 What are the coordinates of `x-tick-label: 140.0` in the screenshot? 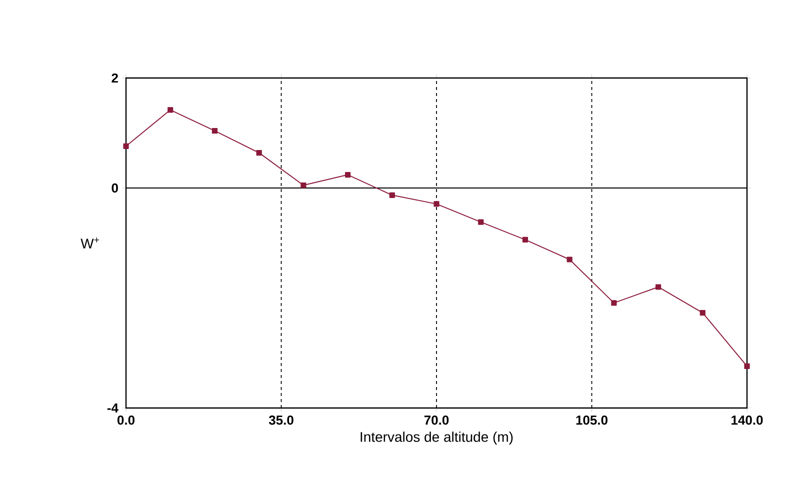 It's located at (747, 420).